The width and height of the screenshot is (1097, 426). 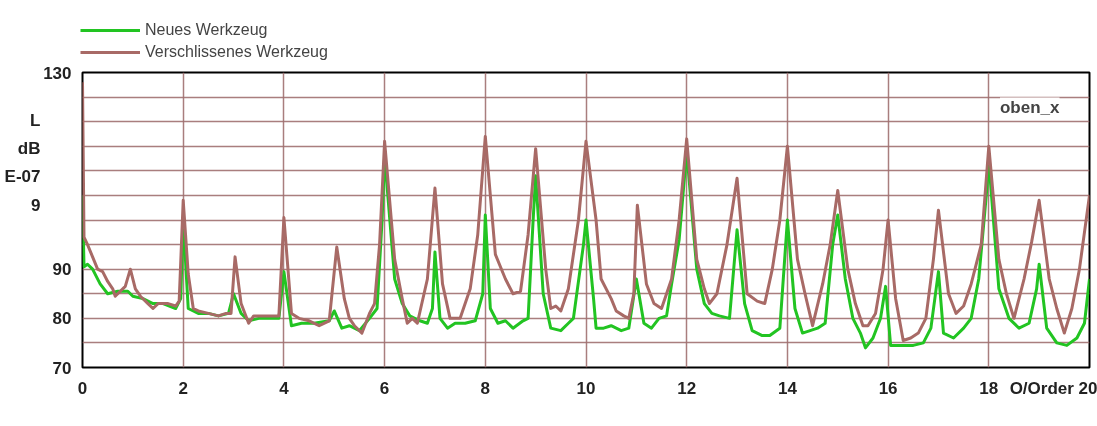 I want to click on x-tick-label: 16, so click(x=888, y=388).